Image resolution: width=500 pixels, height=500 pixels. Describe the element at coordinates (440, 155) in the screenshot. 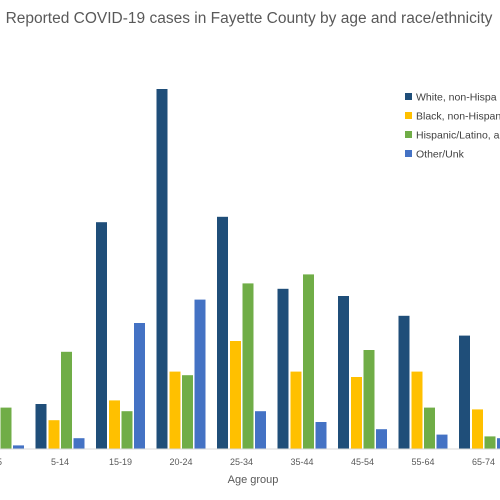

I see `legend-label-4: Other/Unk` at that location.